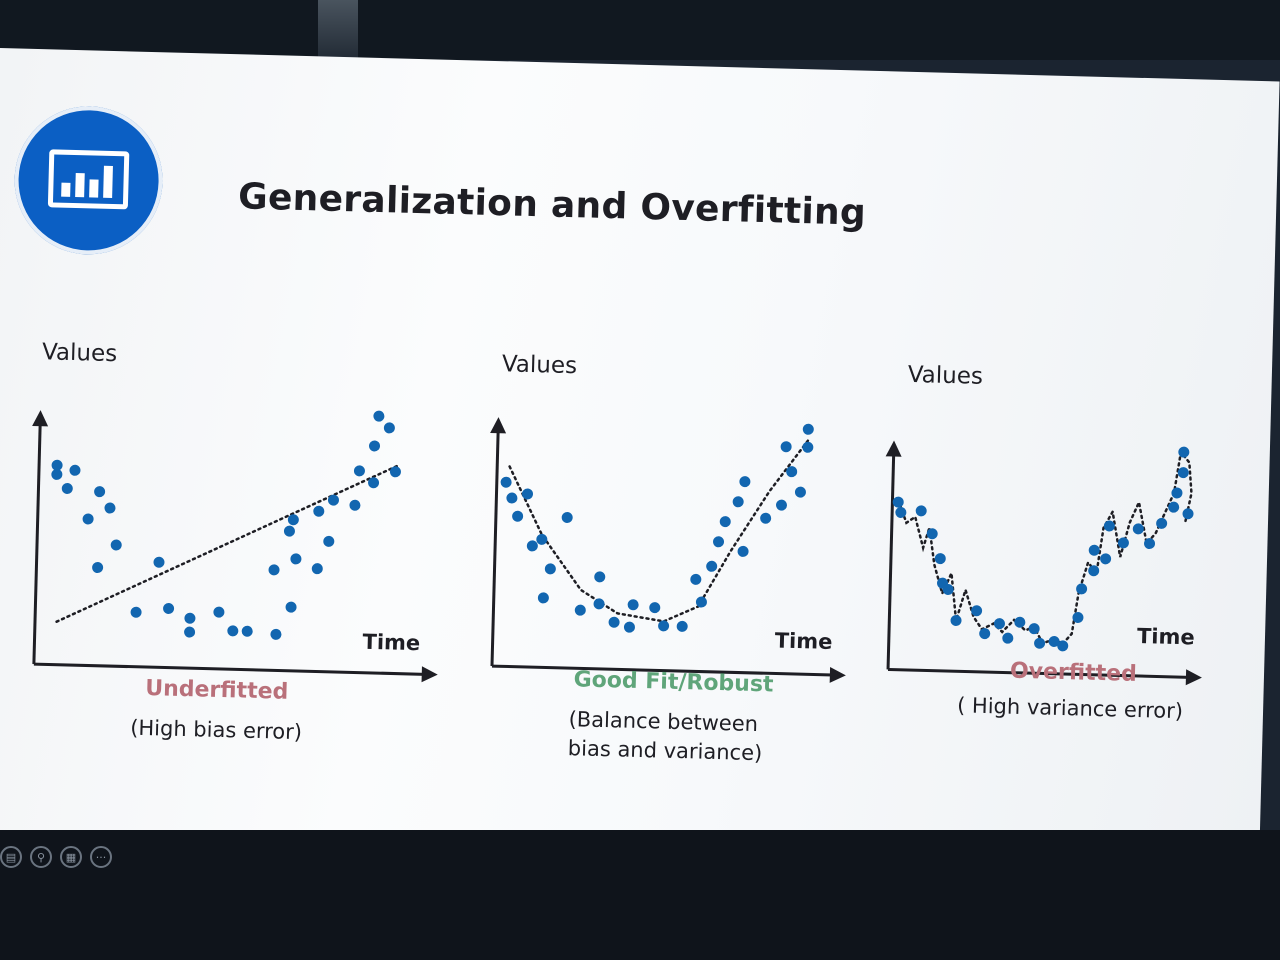 The width and height of the screenshot is (1280, 960). I want to click on grid-icon: ▦, so click(71, 857).